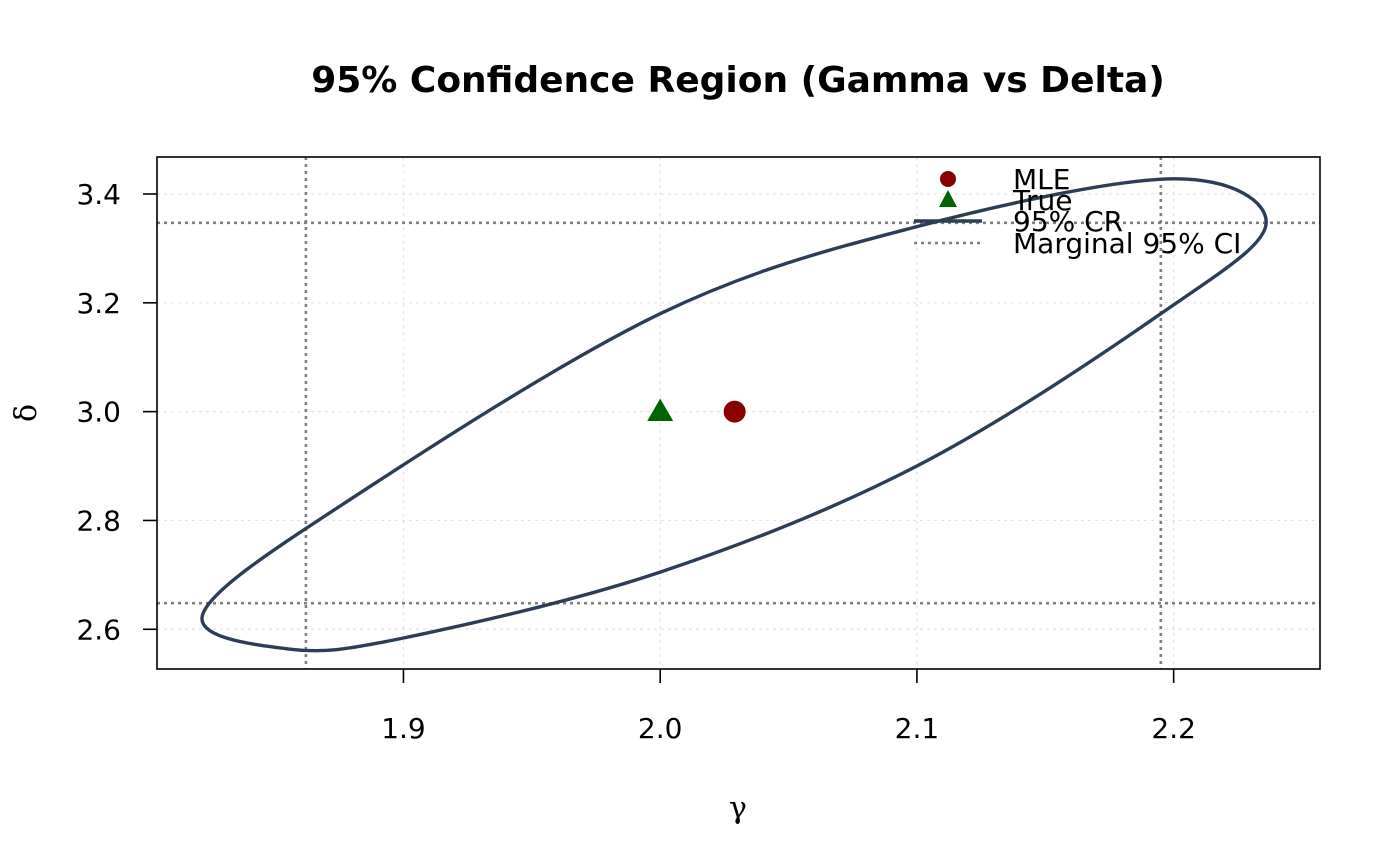 The height and width of the screenshot is (866, 1400). I want to click on x-axis: 1.9 2.0 2.1 2.2, so click(788, 707).